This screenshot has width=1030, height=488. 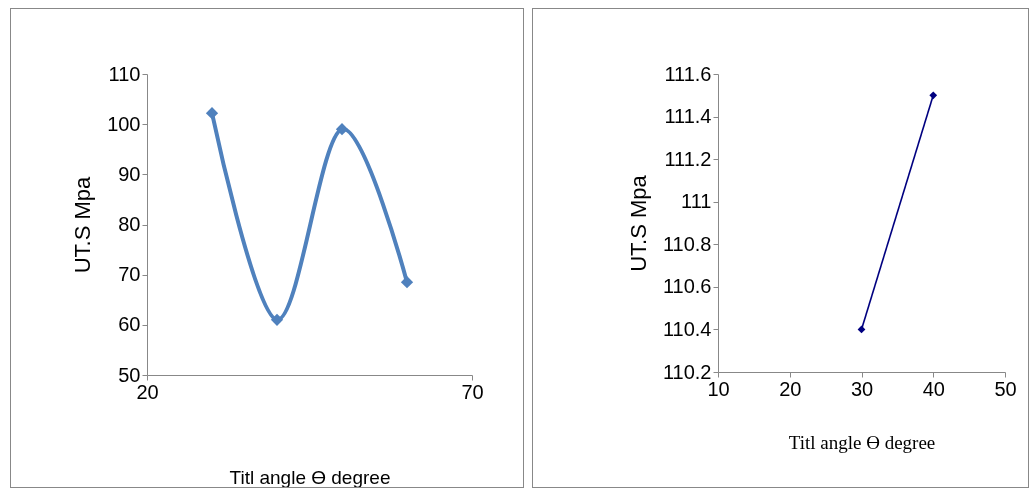 I want to click on x-tick-label: 50, so click(x=1005, y=388).